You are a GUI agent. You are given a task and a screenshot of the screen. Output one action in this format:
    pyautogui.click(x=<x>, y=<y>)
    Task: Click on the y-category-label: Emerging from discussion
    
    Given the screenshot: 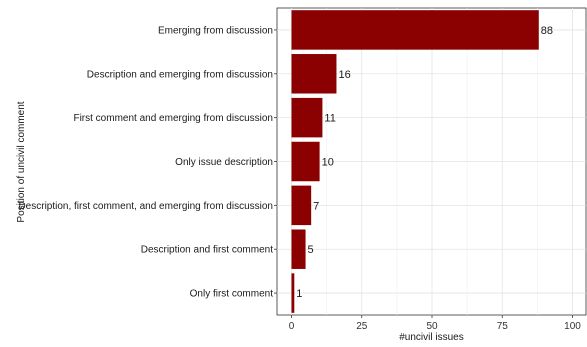 What is the action you would take?
    pyautogui.click(x=215, y=30)
    